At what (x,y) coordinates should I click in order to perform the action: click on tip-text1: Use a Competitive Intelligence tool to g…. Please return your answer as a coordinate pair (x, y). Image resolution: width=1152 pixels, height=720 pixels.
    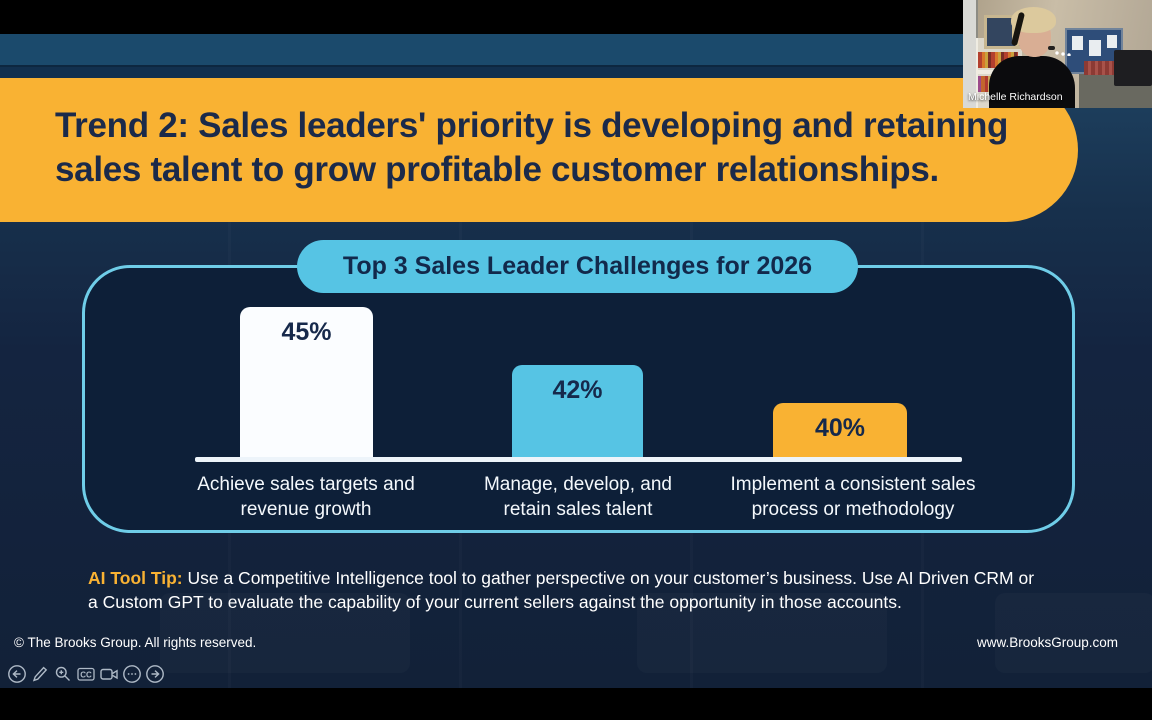
    Looking at the image, I should click on (611, 578).